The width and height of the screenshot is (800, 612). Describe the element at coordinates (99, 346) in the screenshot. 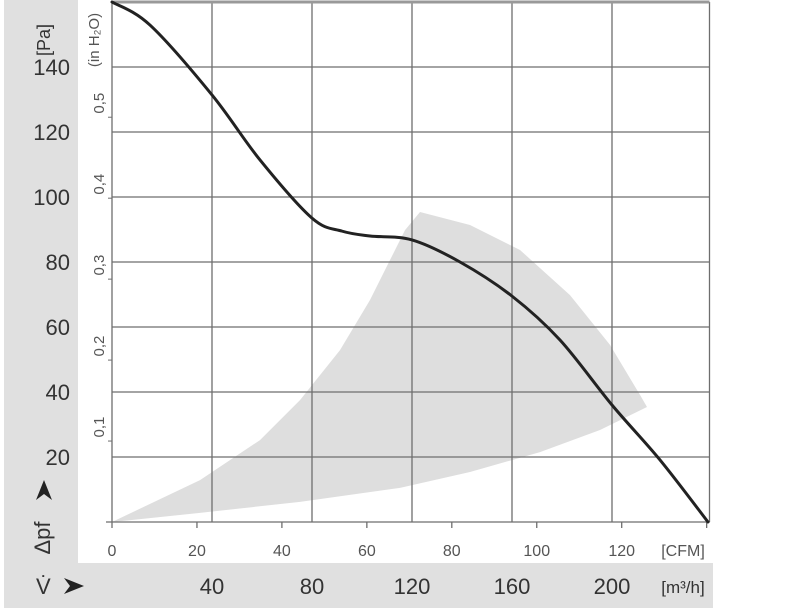

I see `inh2o-tick-label: 0,2` at that location.